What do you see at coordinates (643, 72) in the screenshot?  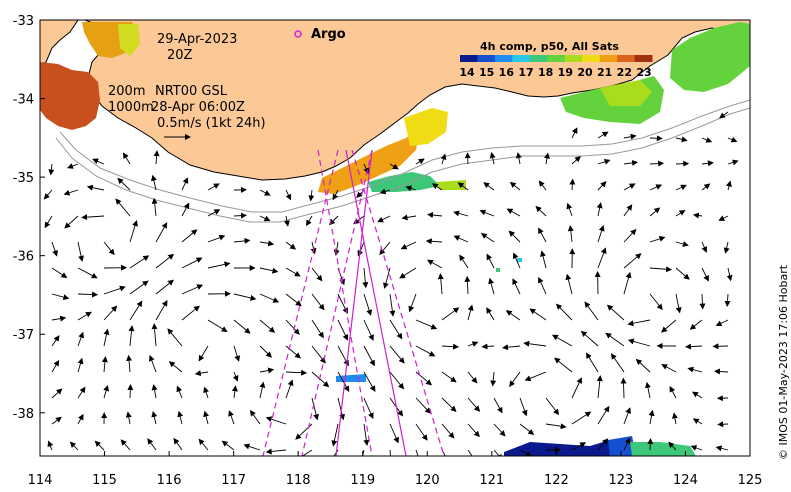 I see `colorbar-label: 23` at bounding box center [643, 72].